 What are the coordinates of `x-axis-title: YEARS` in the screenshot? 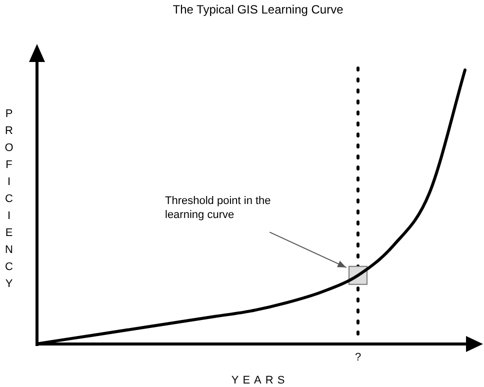 It's located at (260, 380).